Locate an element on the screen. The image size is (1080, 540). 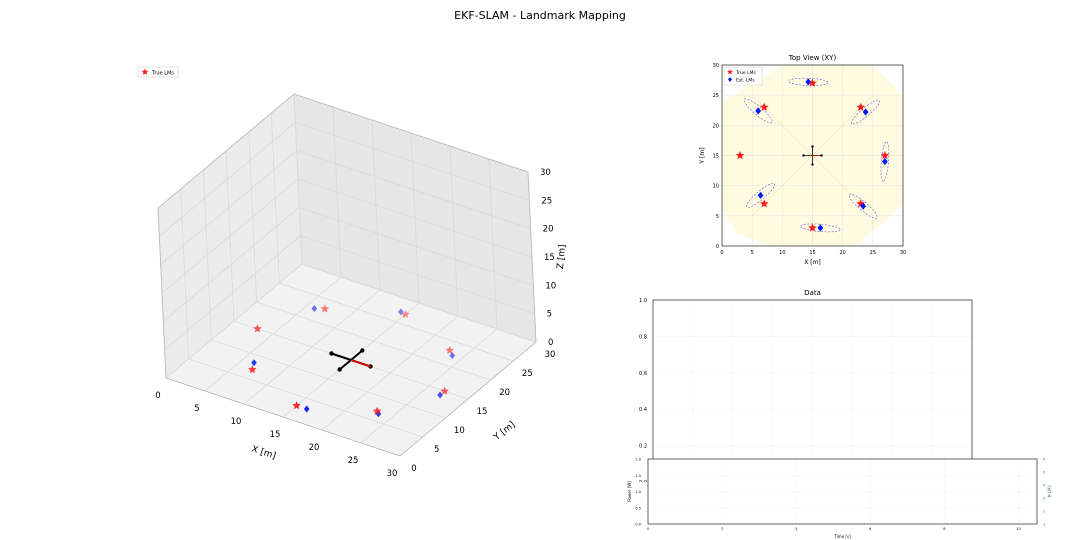
y-tick-label: 0.4 is located at coordinates (643, 410).